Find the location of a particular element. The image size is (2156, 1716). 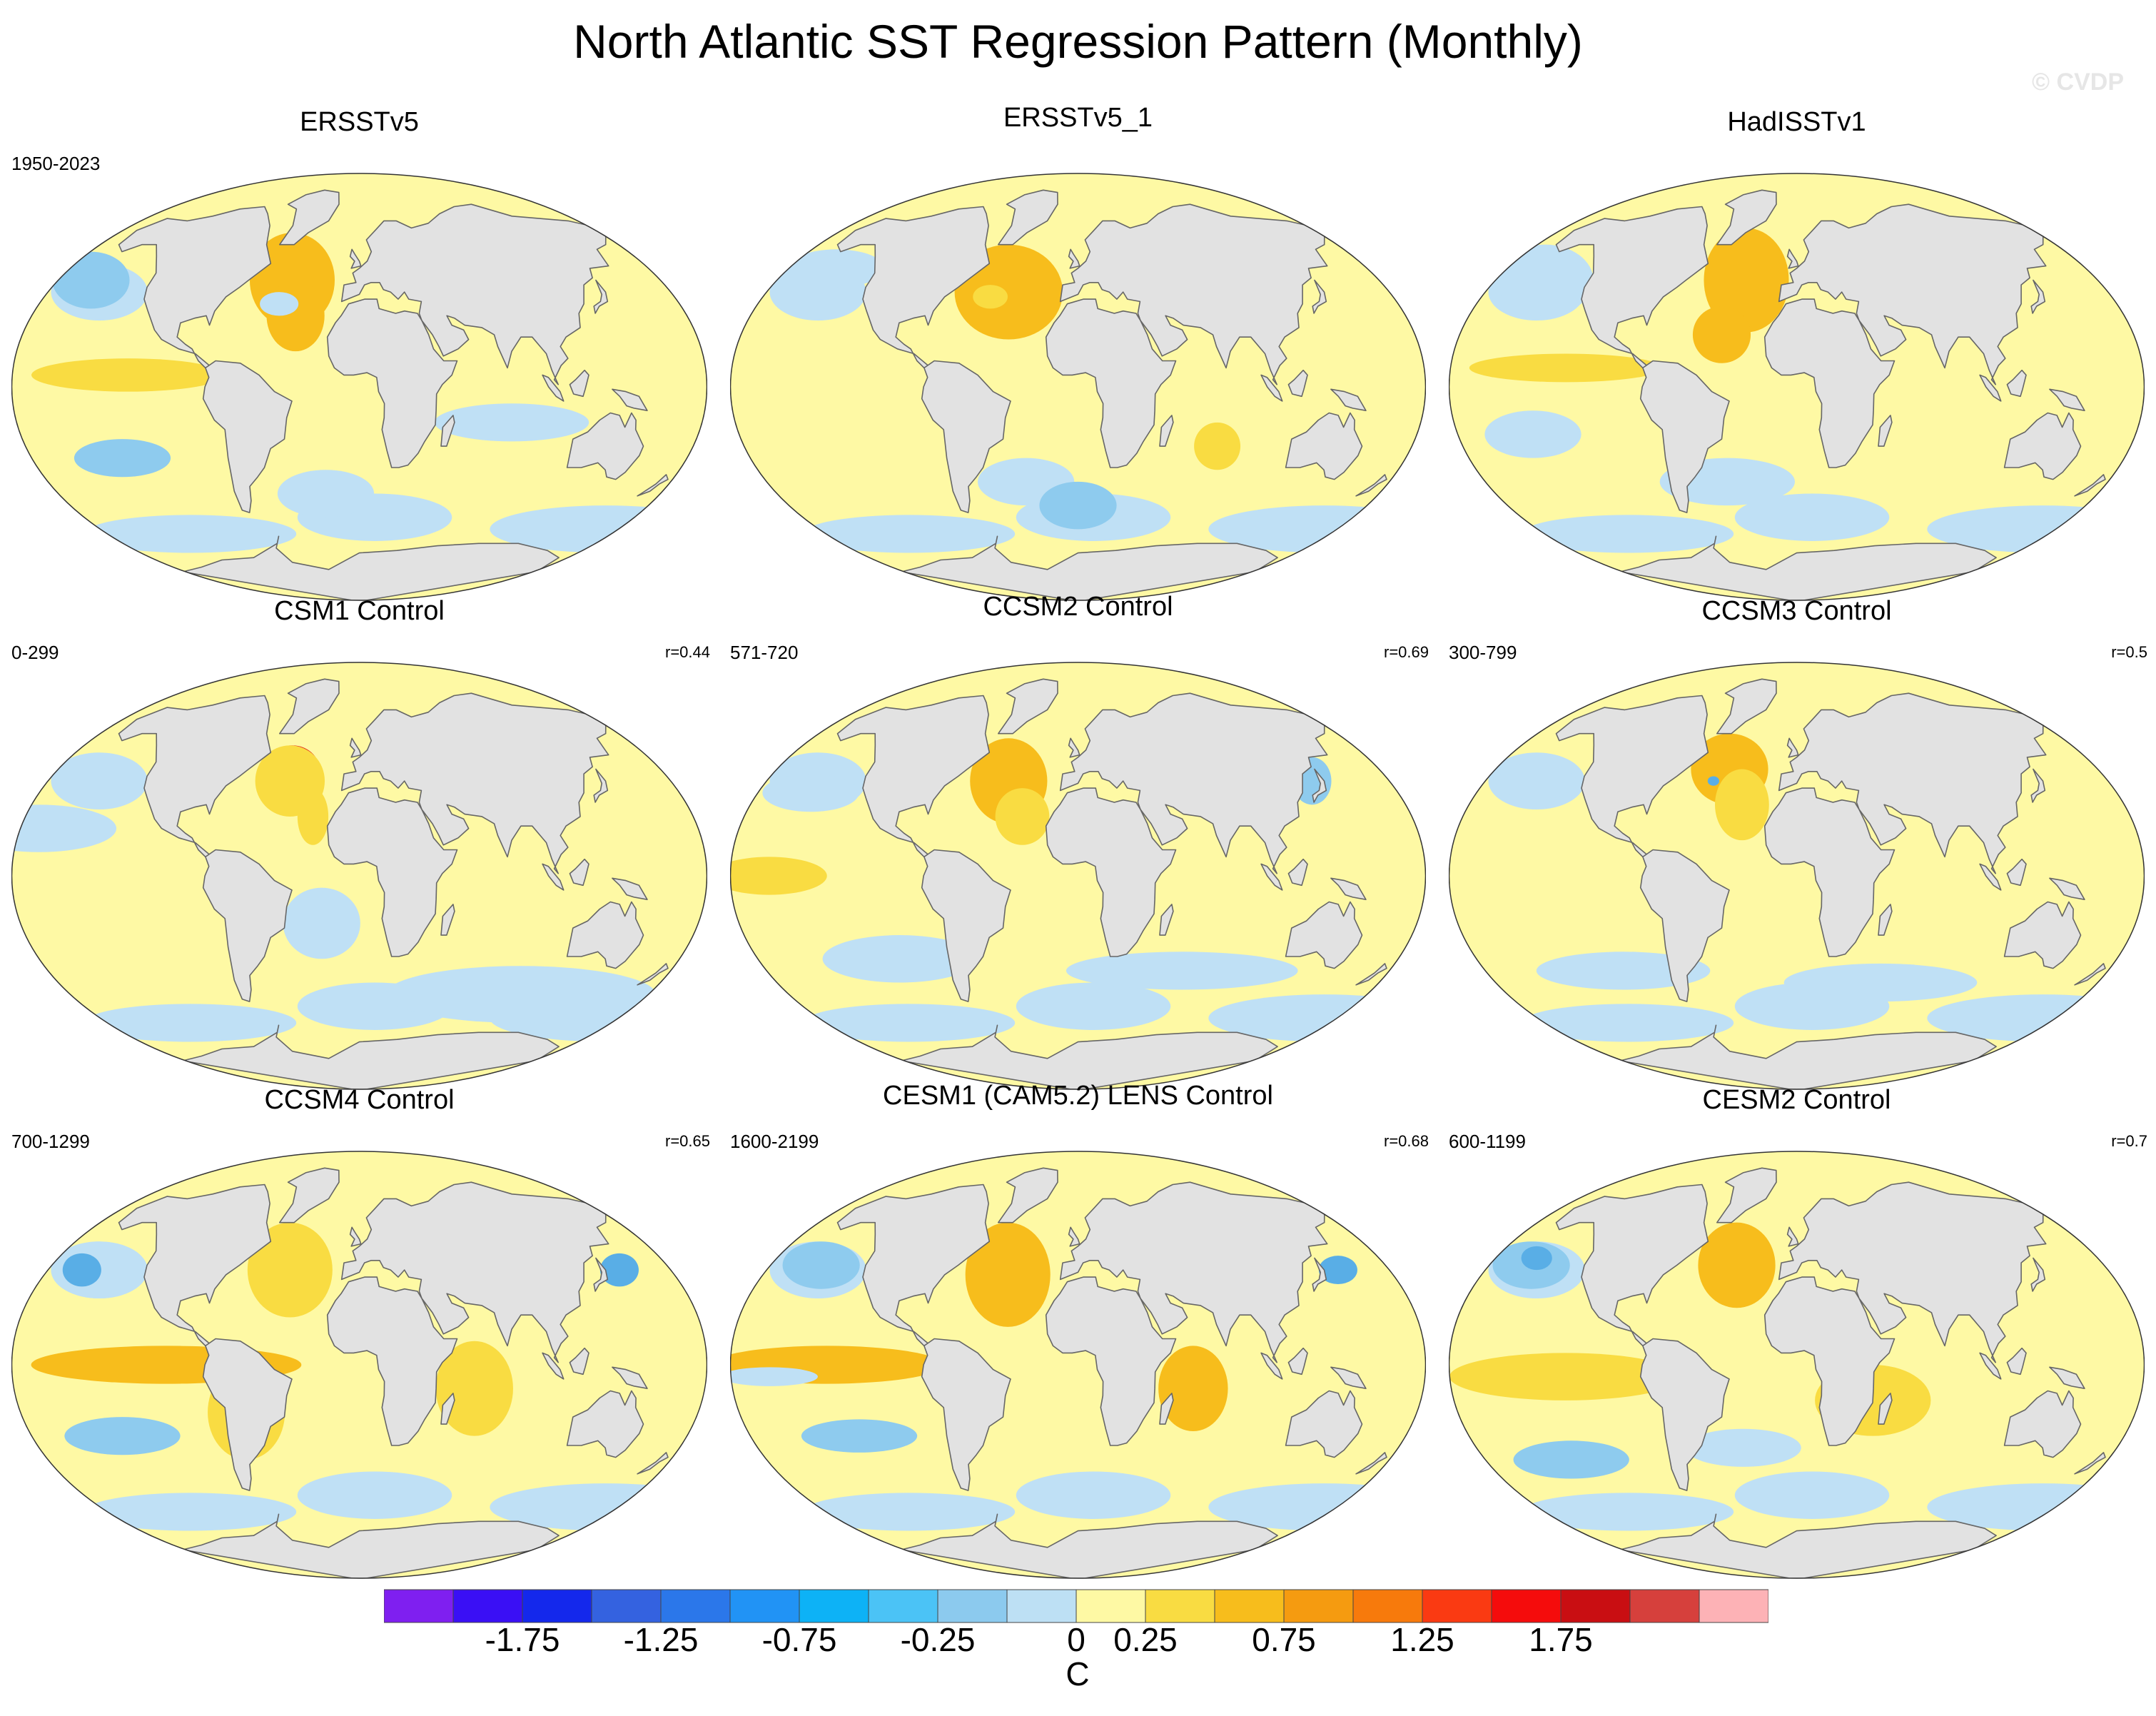

pattern-correlation: r=0.68 is located at coordinates (1406, 1141).